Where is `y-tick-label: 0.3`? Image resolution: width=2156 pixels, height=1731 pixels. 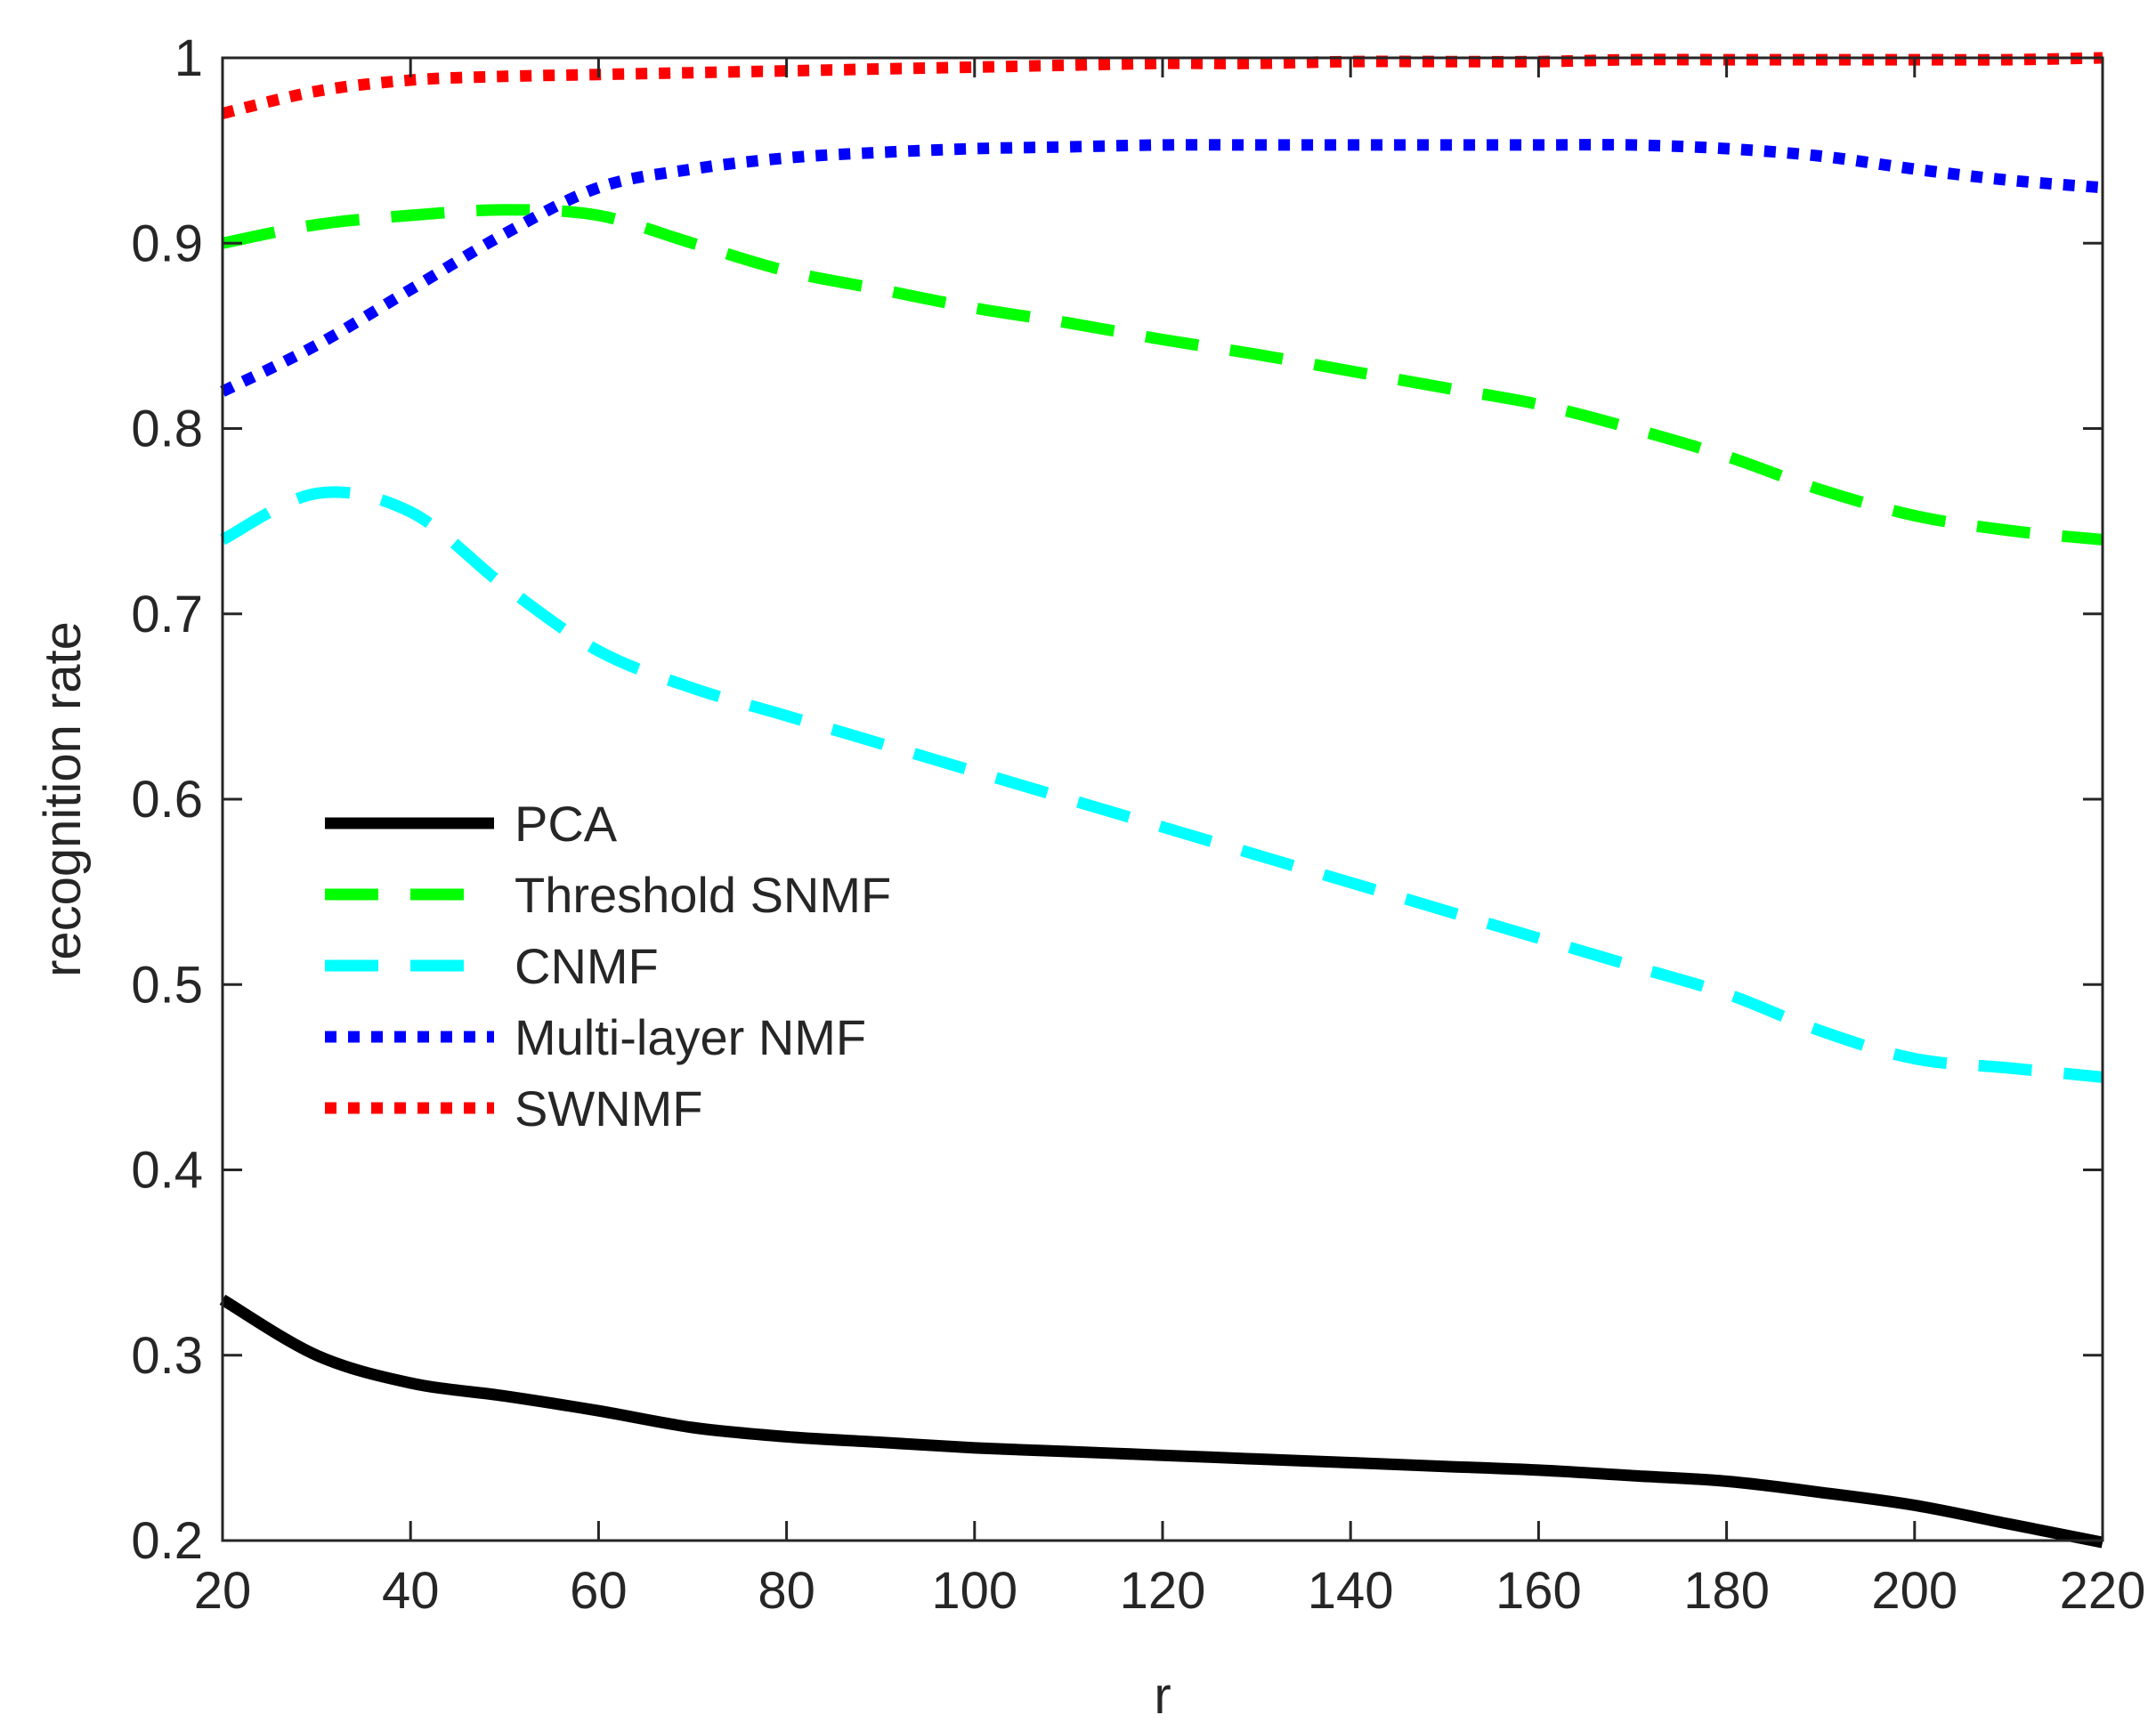 y-tick-label: 0.3 is located at coordinates (167, 1356).